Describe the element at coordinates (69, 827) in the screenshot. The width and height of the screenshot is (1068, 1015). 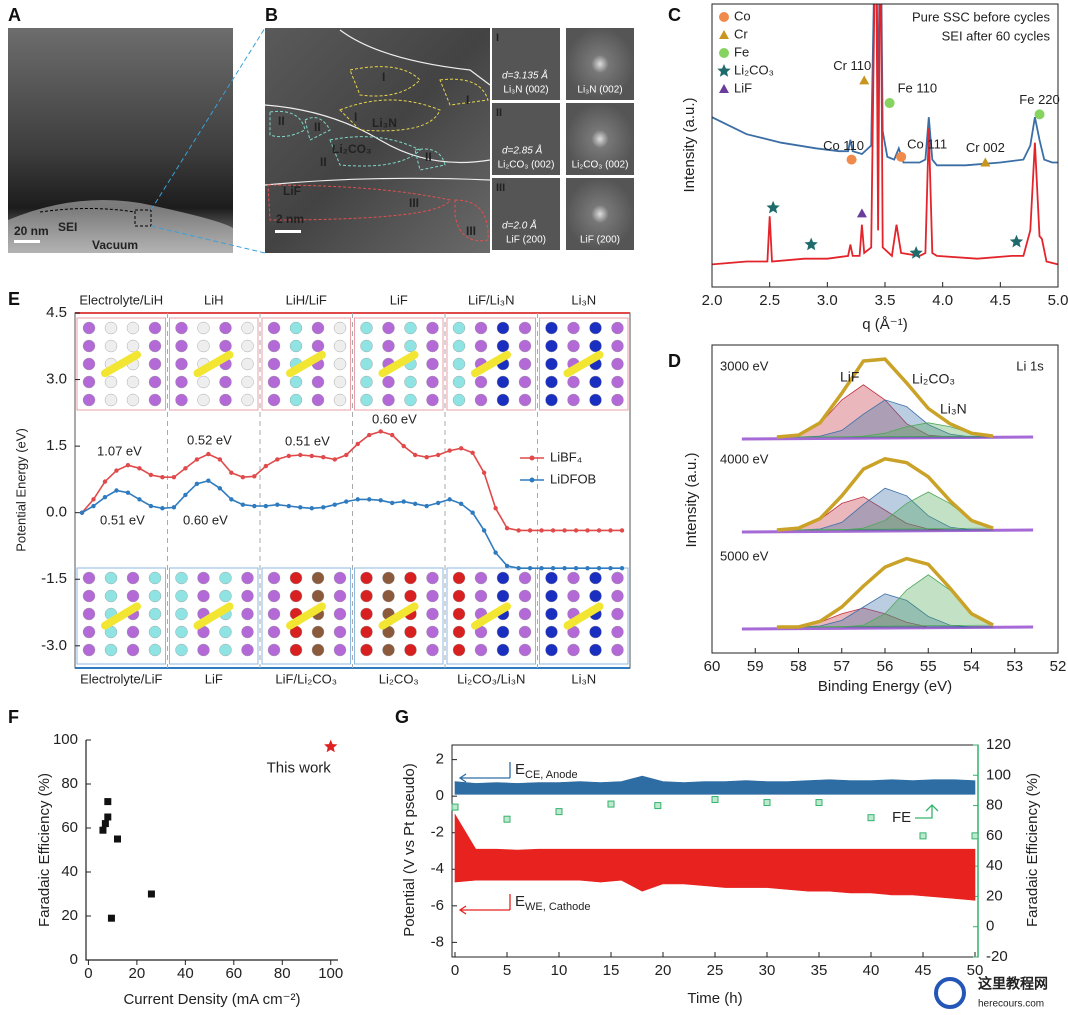
I see `y-tick-label: 60` at that location.